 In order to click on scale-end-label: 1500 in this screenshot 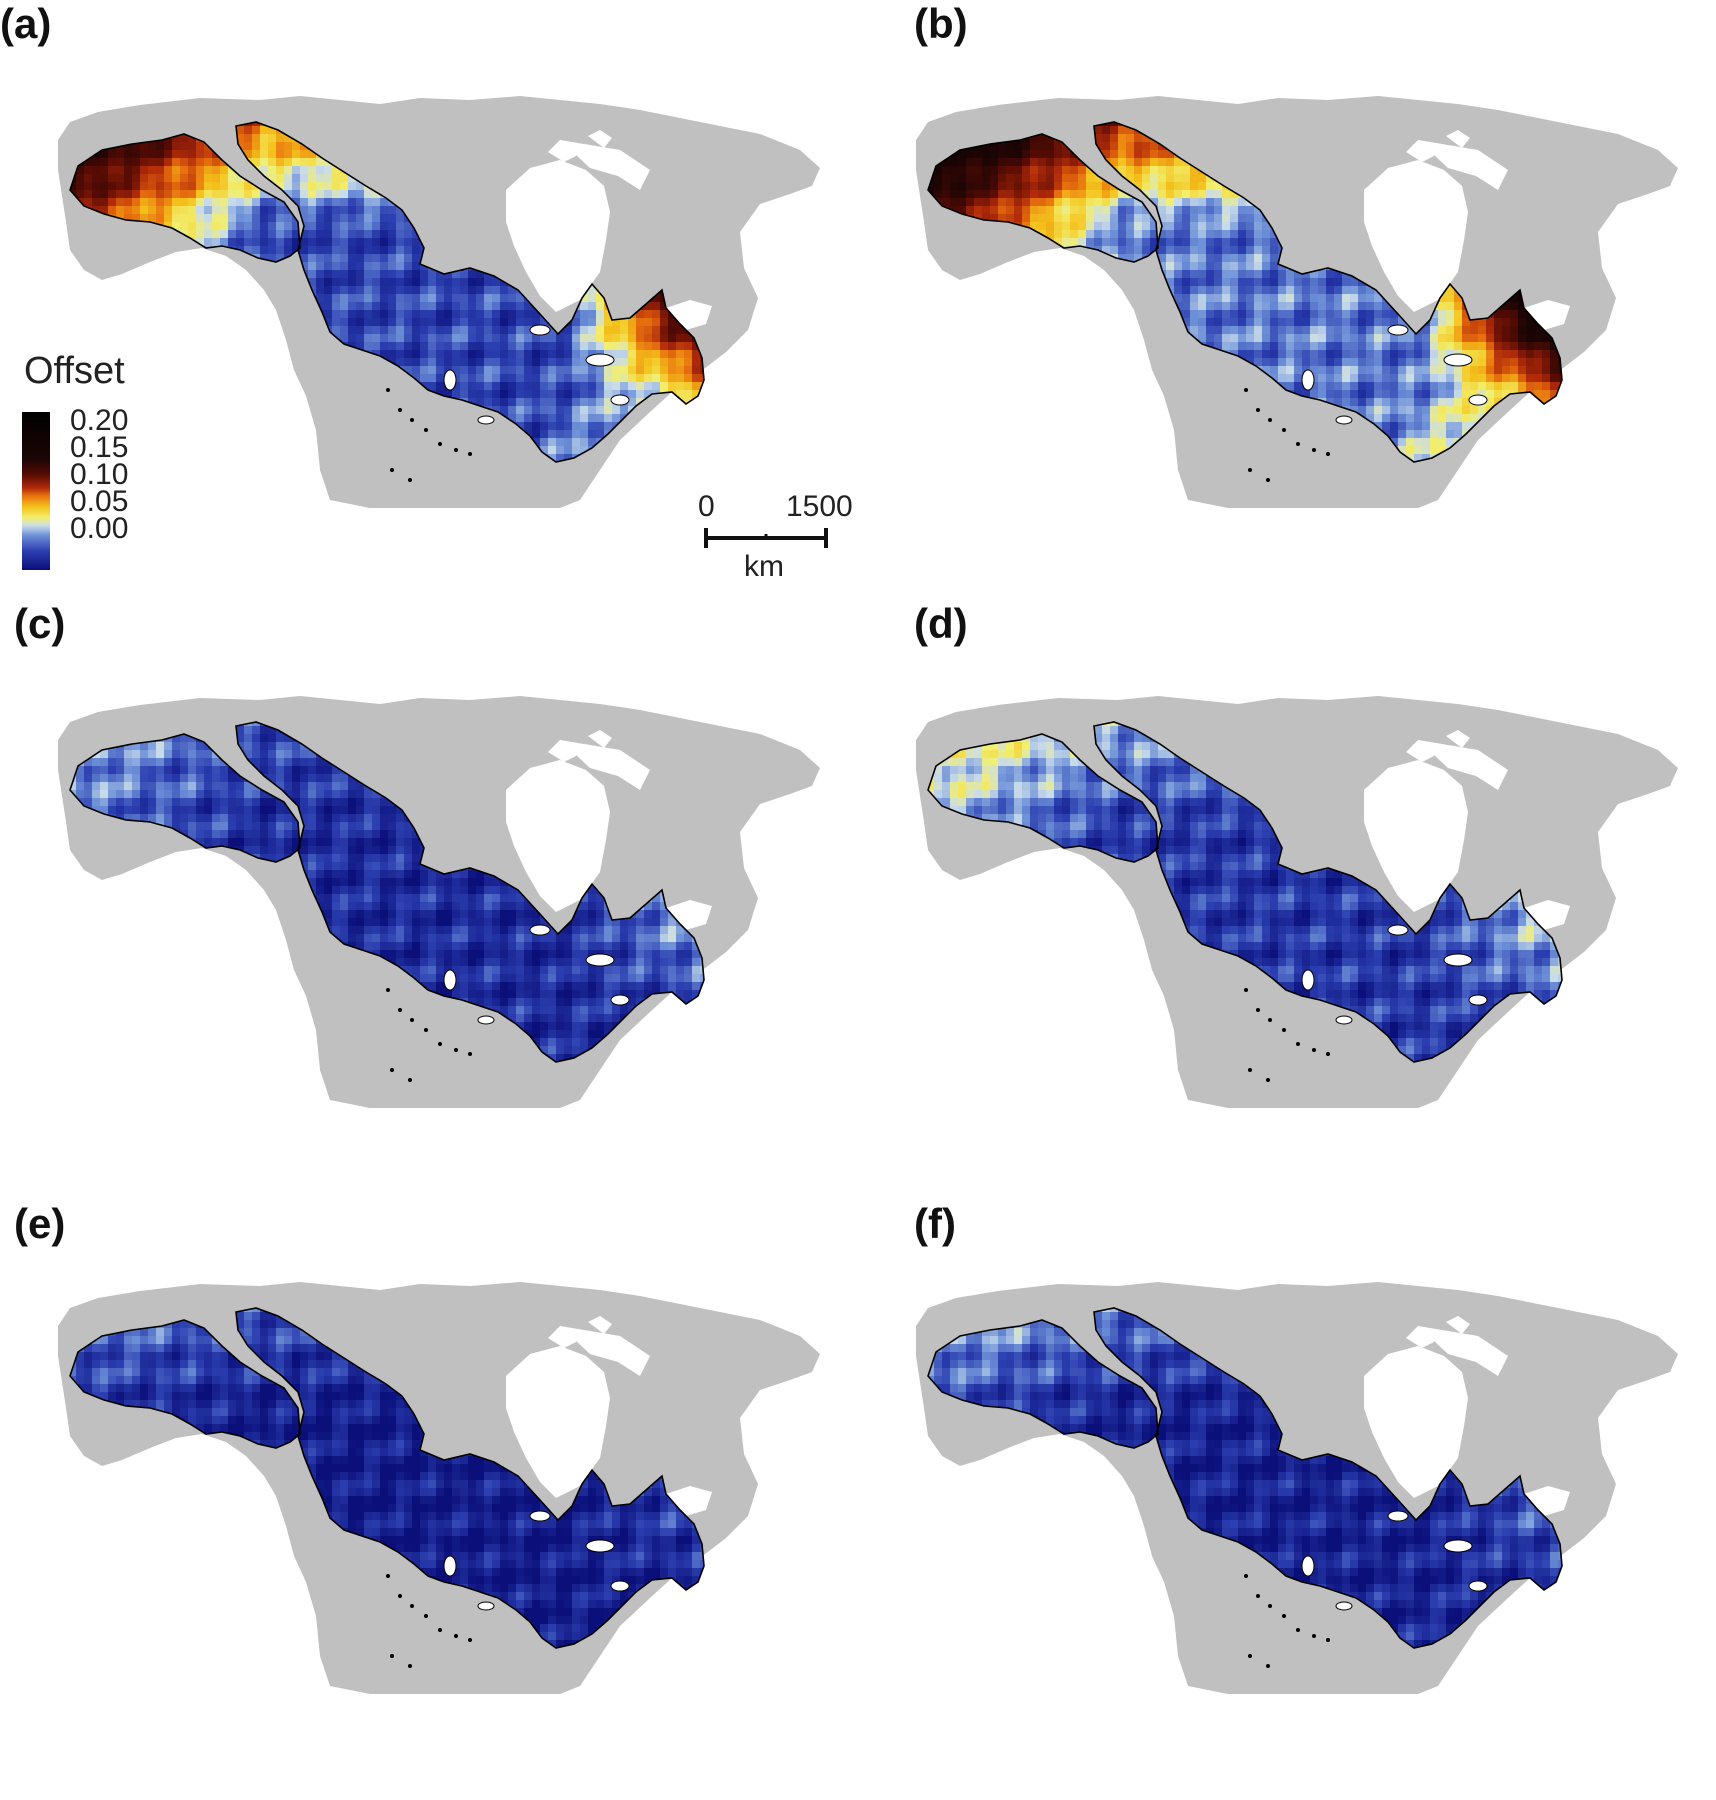, I will do `click(819, 507)`.